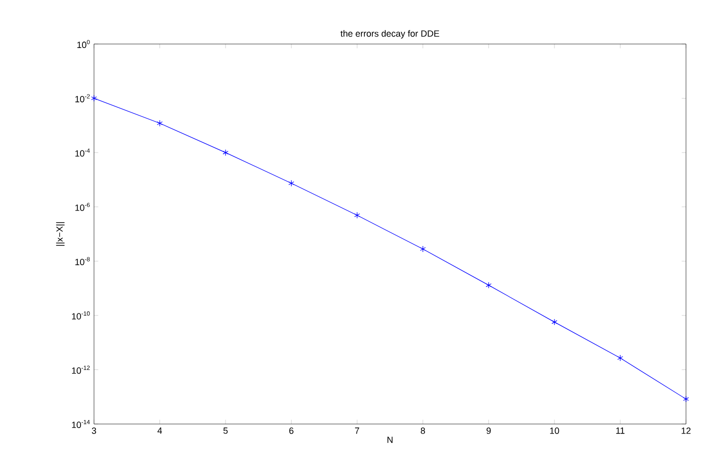 This screenshot has width=715, height=474. I want to click on x-tick-label: 3, so click(94, 431).